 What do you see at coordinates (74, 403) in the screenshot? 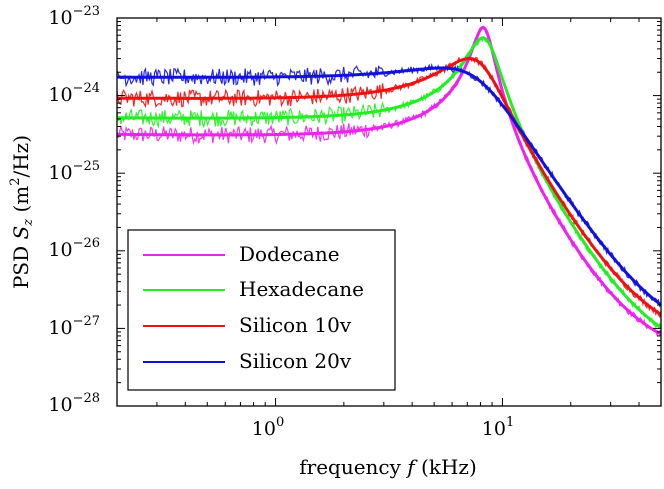
I see `y-tick-label-5: 10−28` at bounding box center [74, 403].